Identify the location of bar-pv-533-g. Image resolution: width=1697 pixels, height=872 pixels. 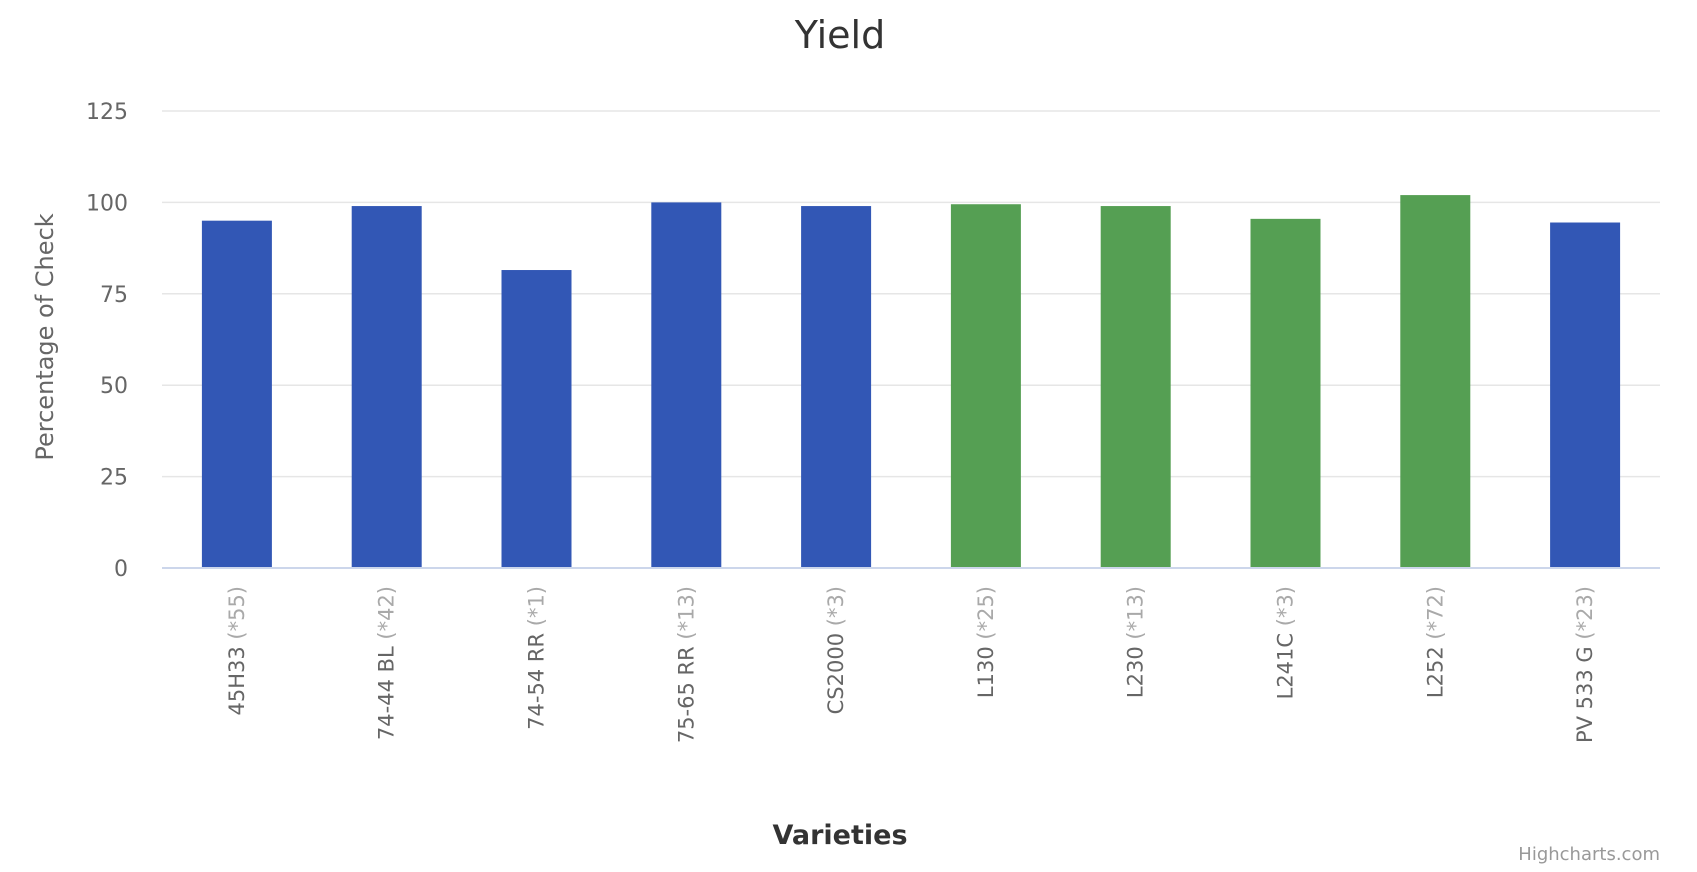
(1585, 395).